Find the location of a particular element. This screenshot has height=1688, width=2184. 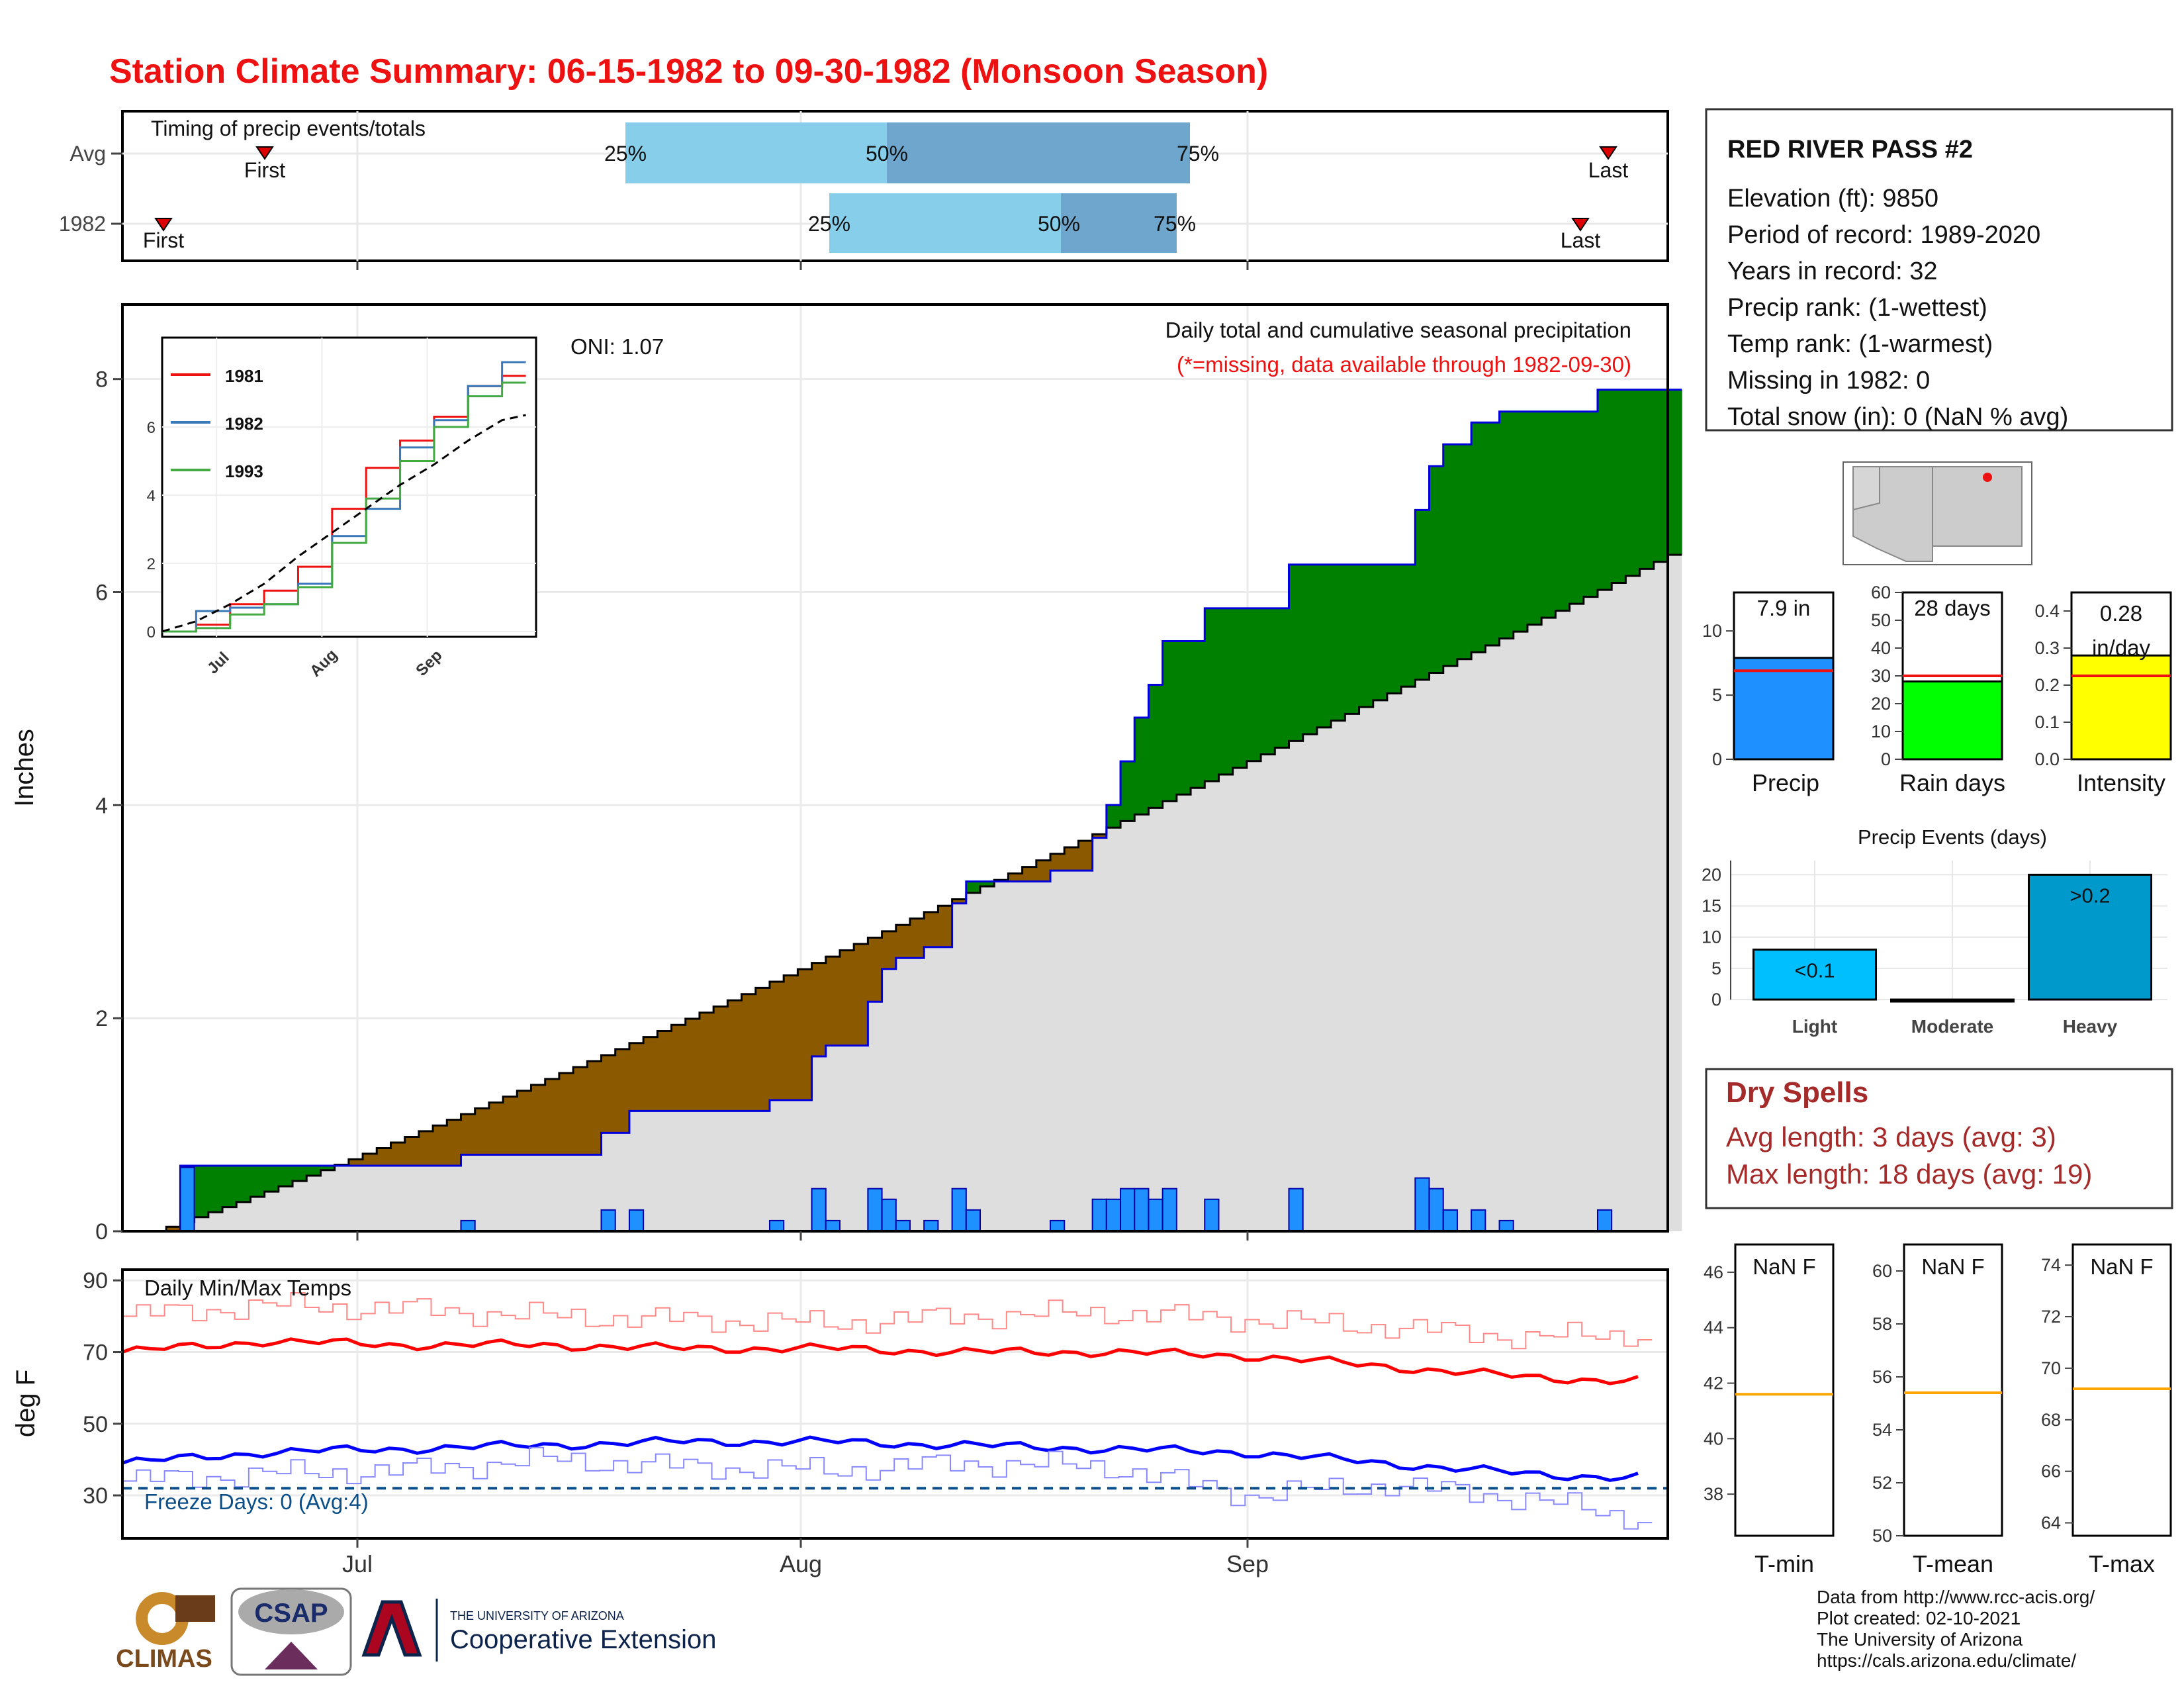

station-line: Elevation (ft): 9850 is located at coordinates (1832, 198).